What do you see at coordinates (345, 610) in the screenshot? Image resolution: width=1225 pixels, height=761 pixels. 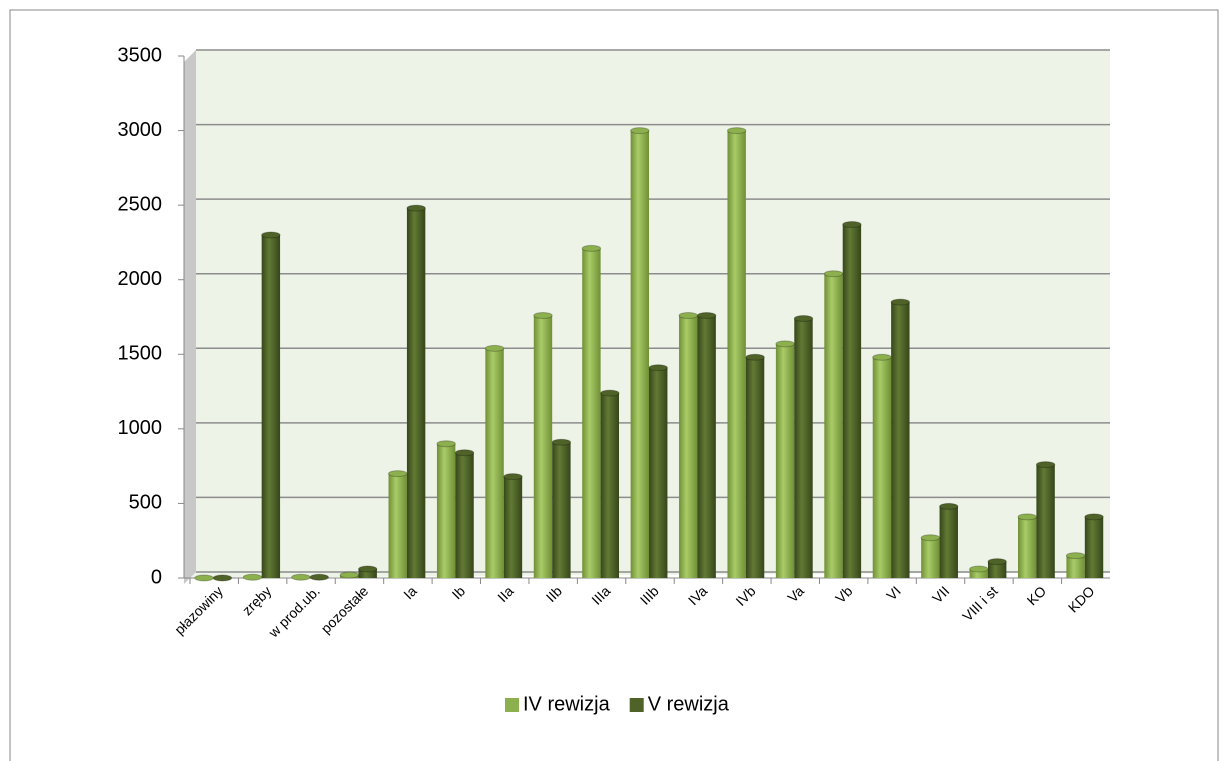 I see `x-tick-label: pozostałe` at bounding box center [345, 610].